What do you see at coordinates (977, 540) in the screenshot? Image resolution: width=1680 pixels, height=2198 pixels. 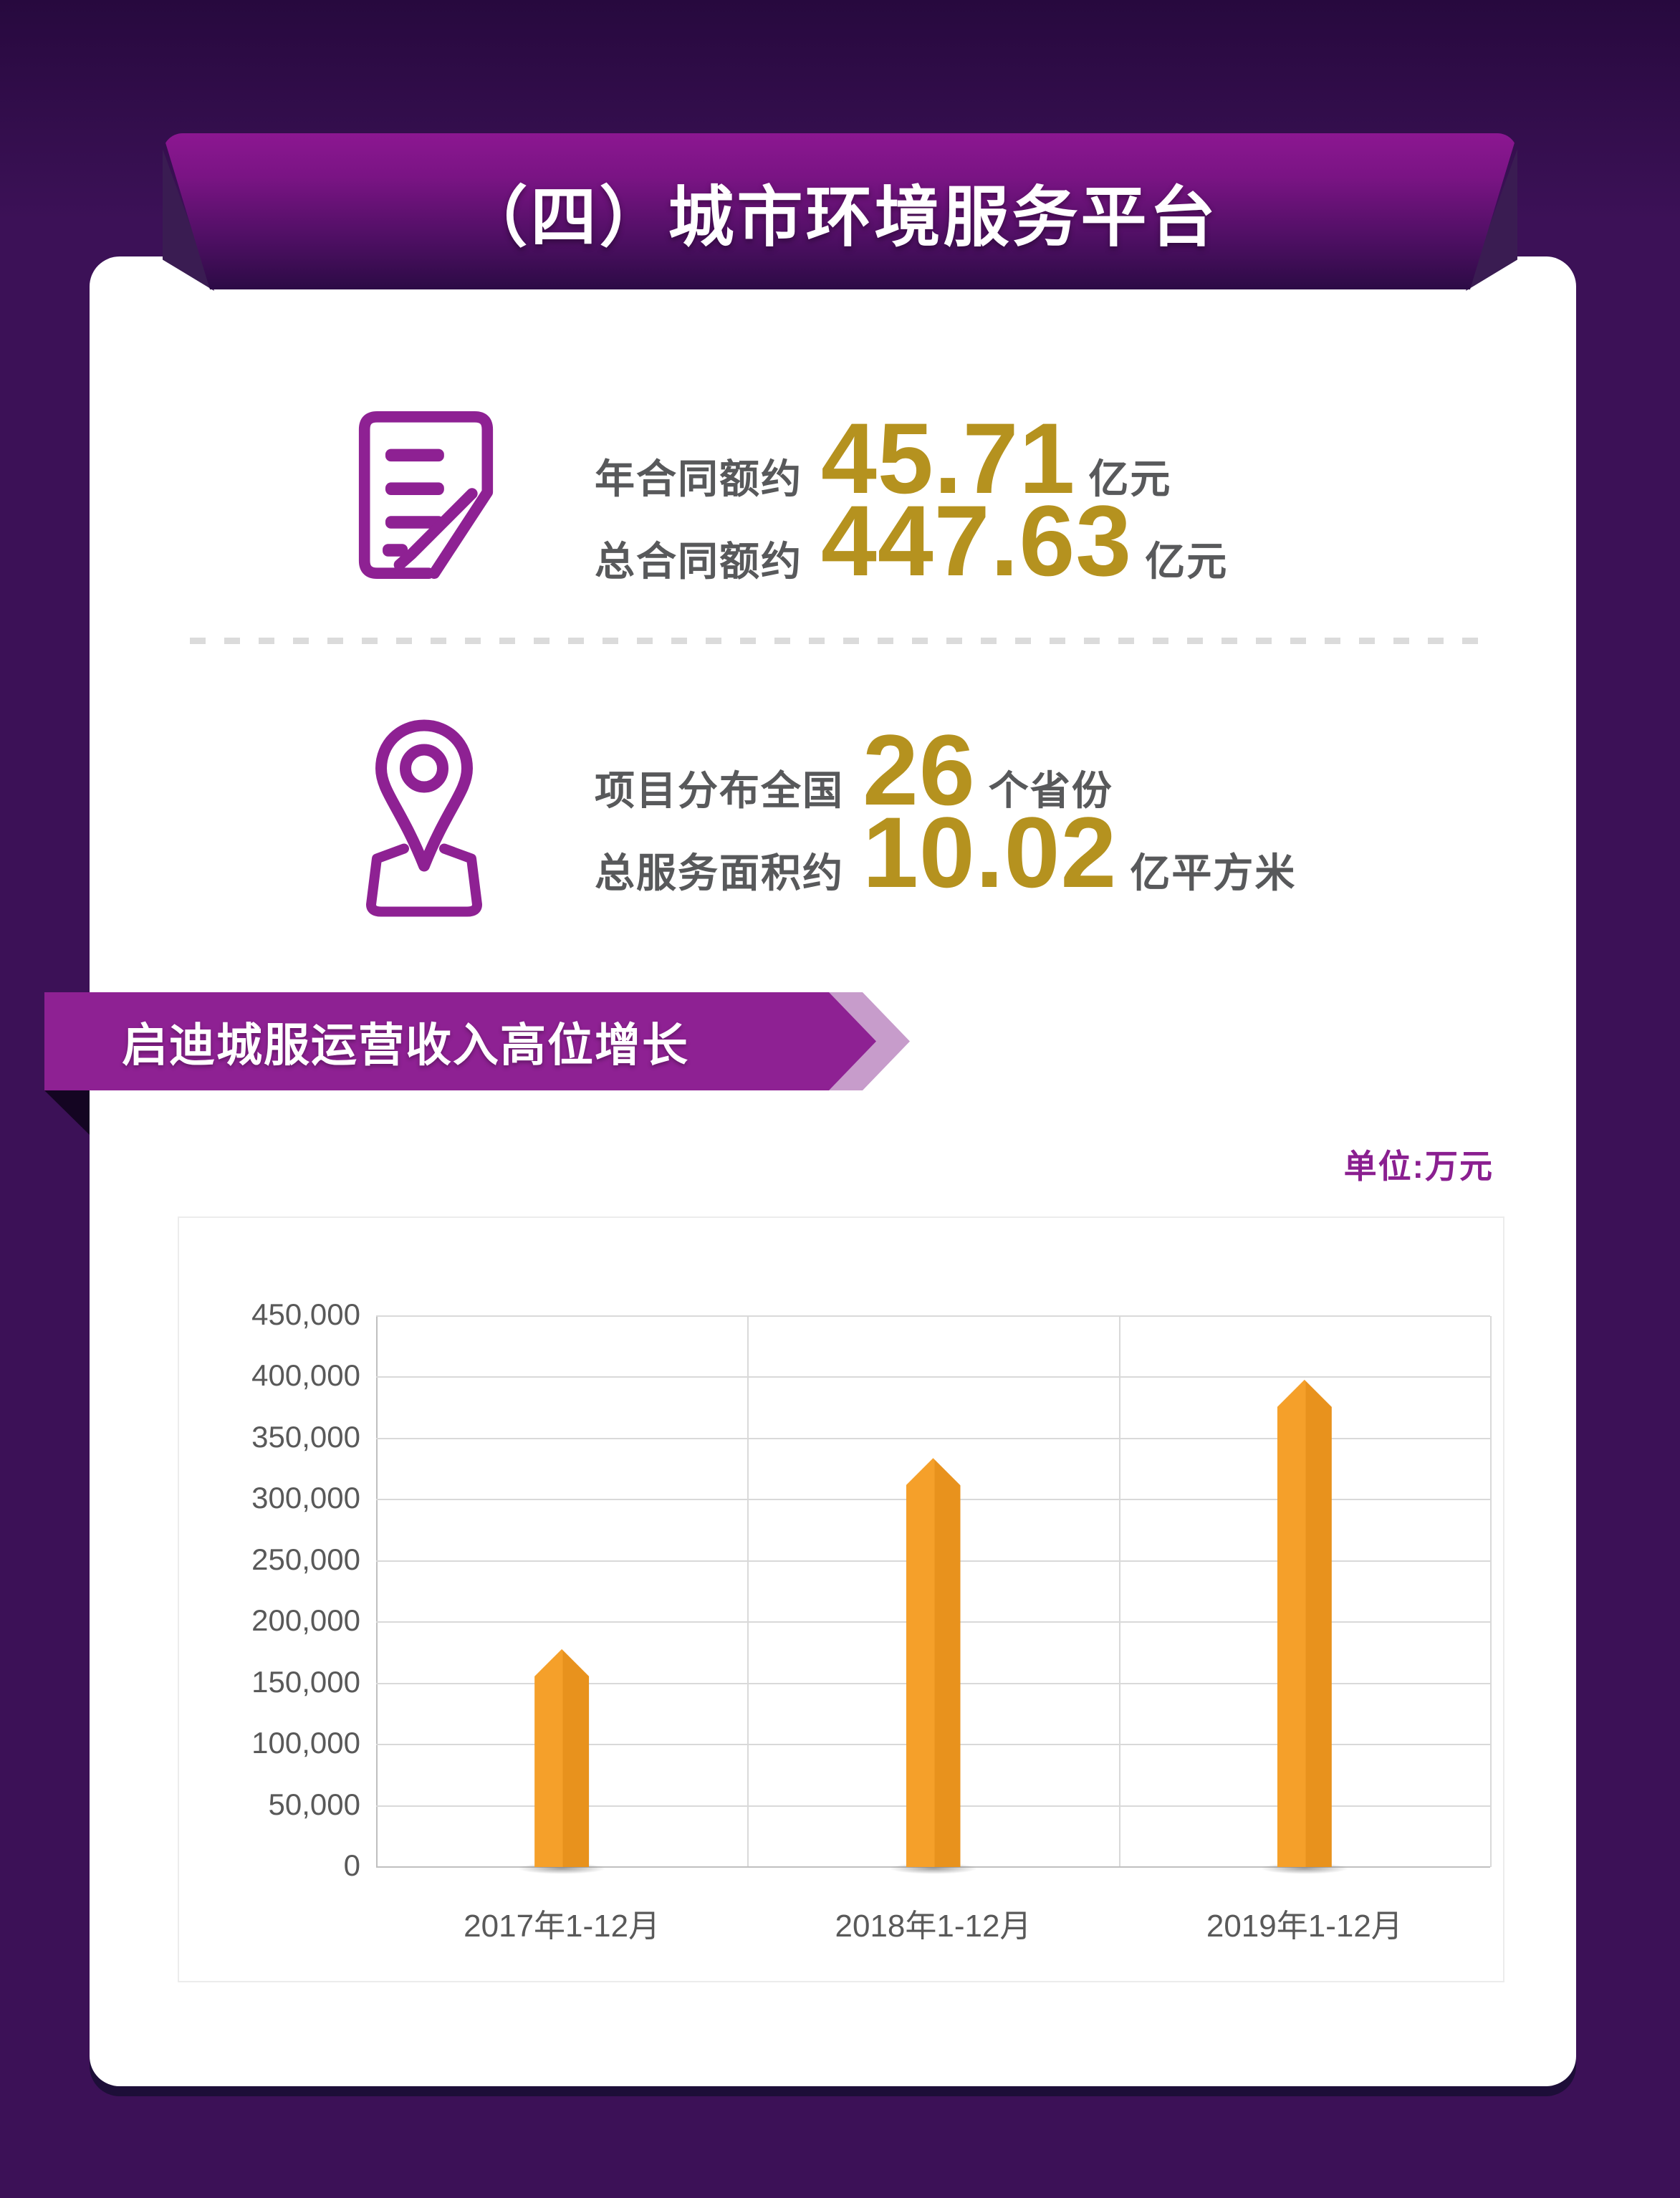 I see `total-contract-value: 447.63` at bounding box center [977, 540].